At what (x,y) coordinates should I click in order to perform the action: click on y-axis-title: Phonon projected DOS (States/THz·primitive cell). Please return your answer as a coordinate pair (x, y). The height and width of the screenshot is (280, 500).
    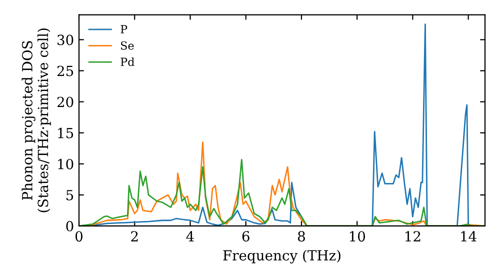
    Looking at the image, I should click on (36, 120).